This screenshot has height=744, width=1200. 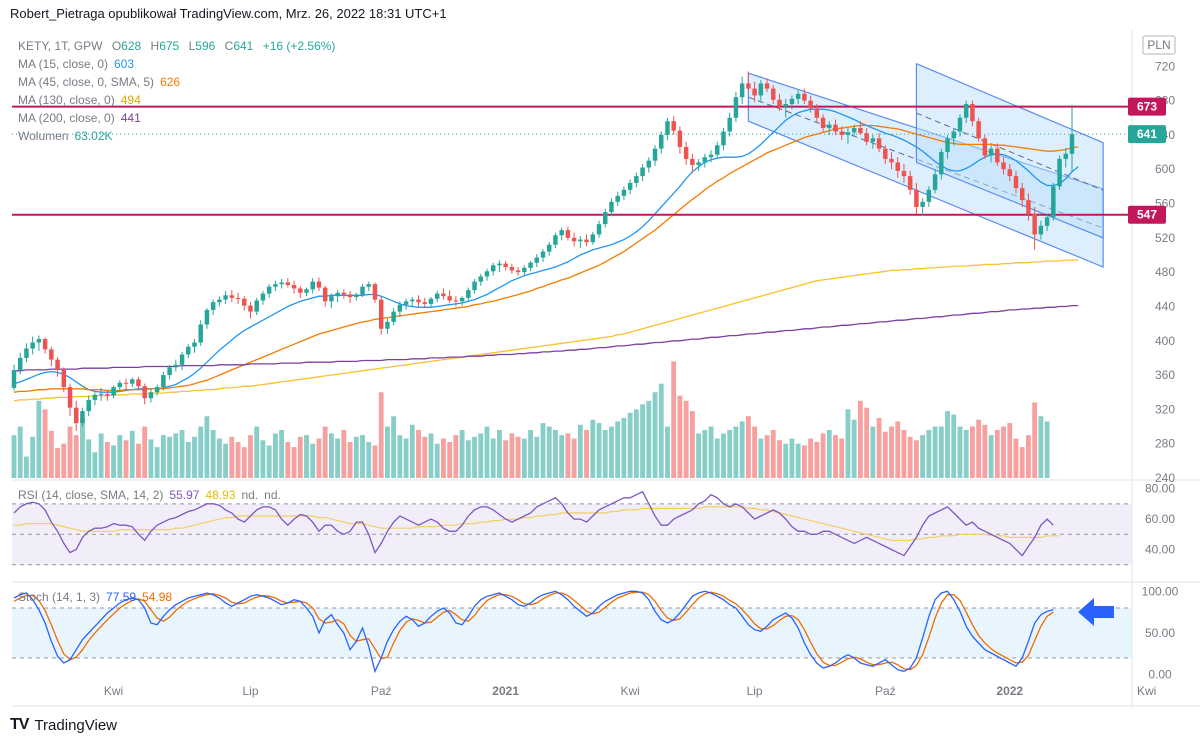 I want to click on stoch-k-line, so click(x=533, y=632).